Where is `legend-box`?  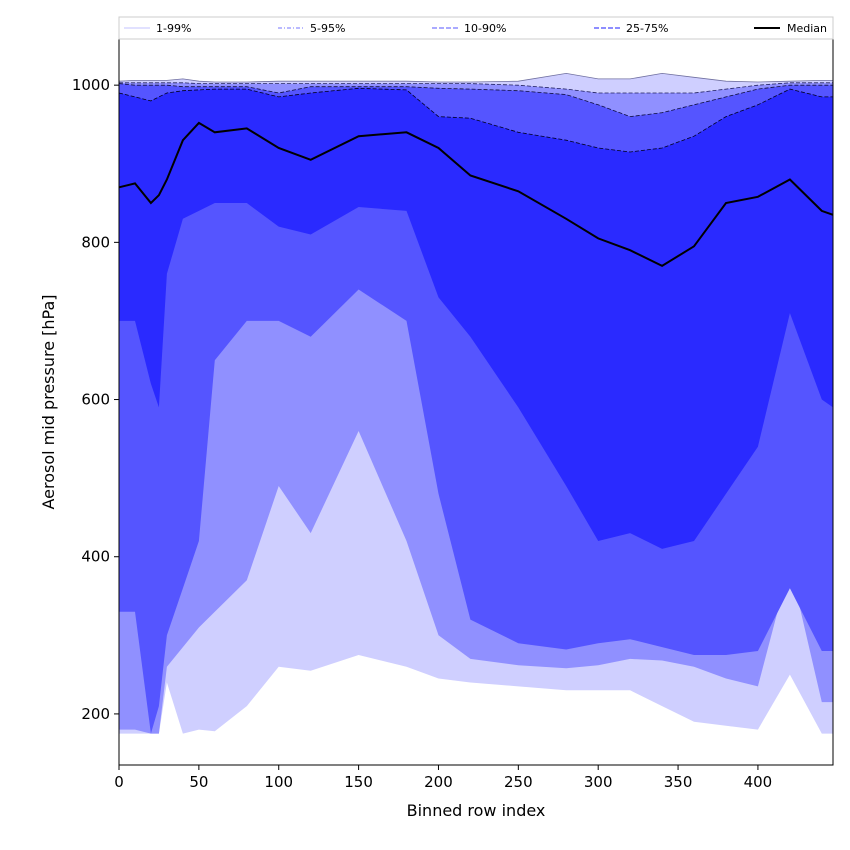
legend-box is located at coordinates (476, 28).